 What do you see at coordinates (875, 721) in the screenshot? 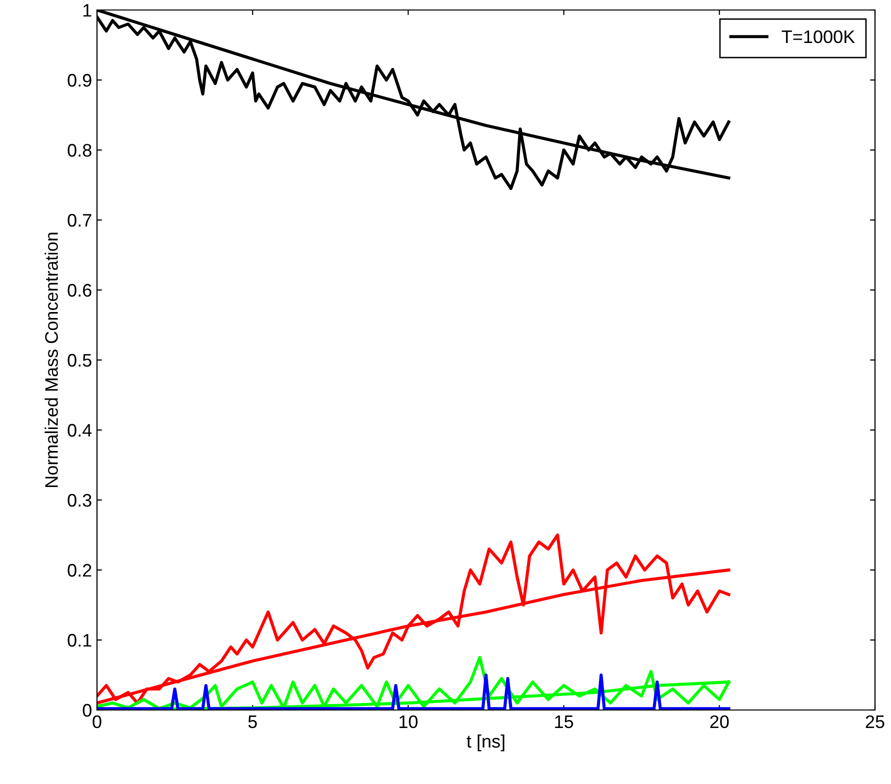
I see `x-tick-label: 25` at bounding box center [875, 721].